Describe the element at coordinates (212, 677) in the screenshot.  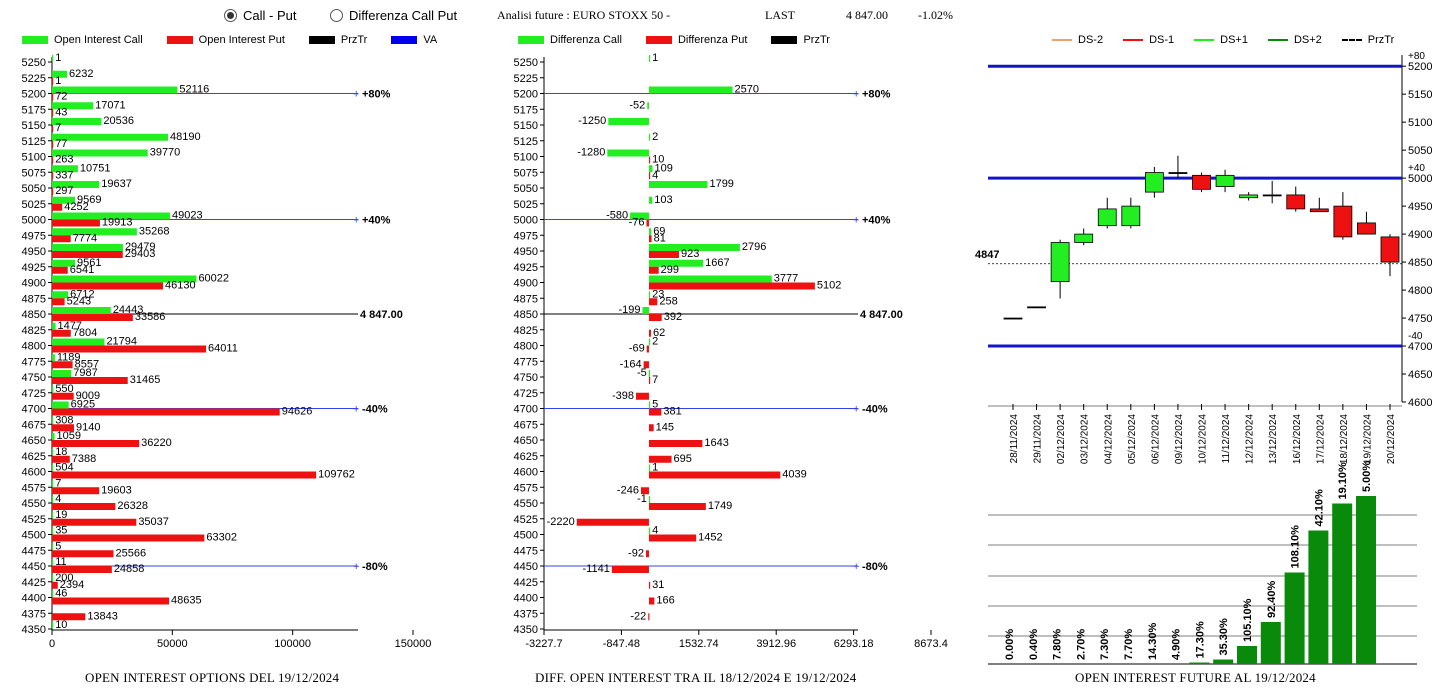
I see `footer-left: OPEN INTEREST OPTIONS DEL 19/12/2024` at that location.